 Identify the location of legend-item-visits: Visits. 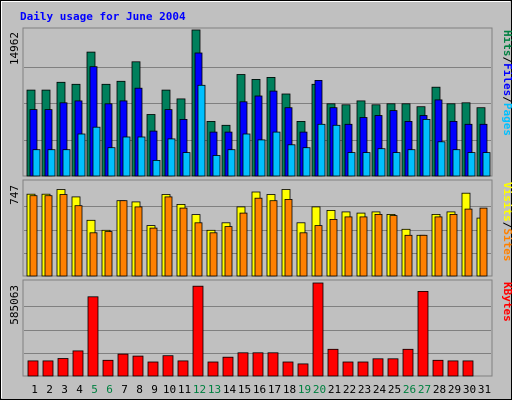
(506, 202).